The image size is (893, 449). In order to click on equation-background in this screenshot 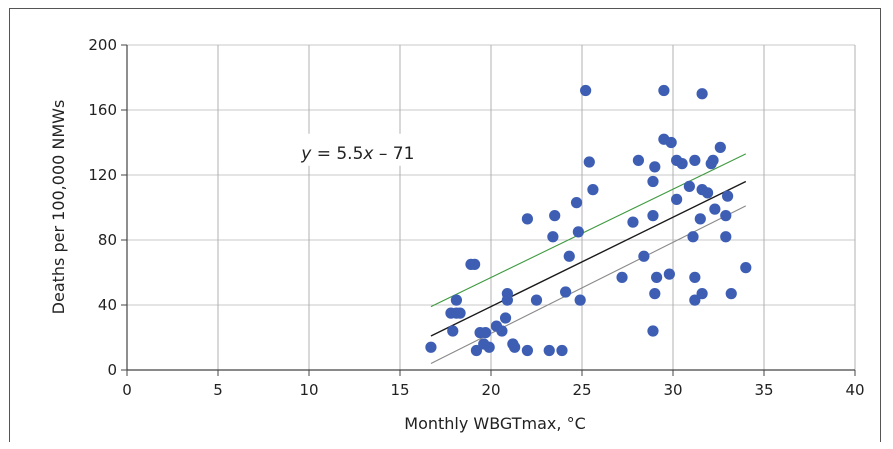, I will do `click(358, 149)`.